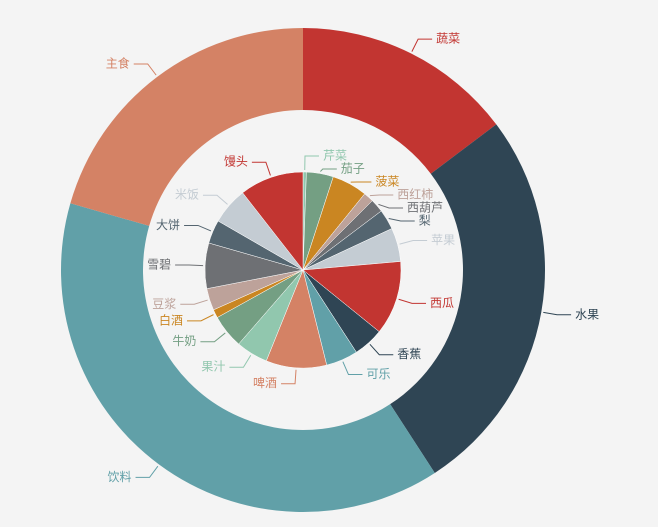 The image size is (658, 527). Describe the element at coordinates (265, 382) in the screenshot. I see `slice-label: 啤酒` at that location.